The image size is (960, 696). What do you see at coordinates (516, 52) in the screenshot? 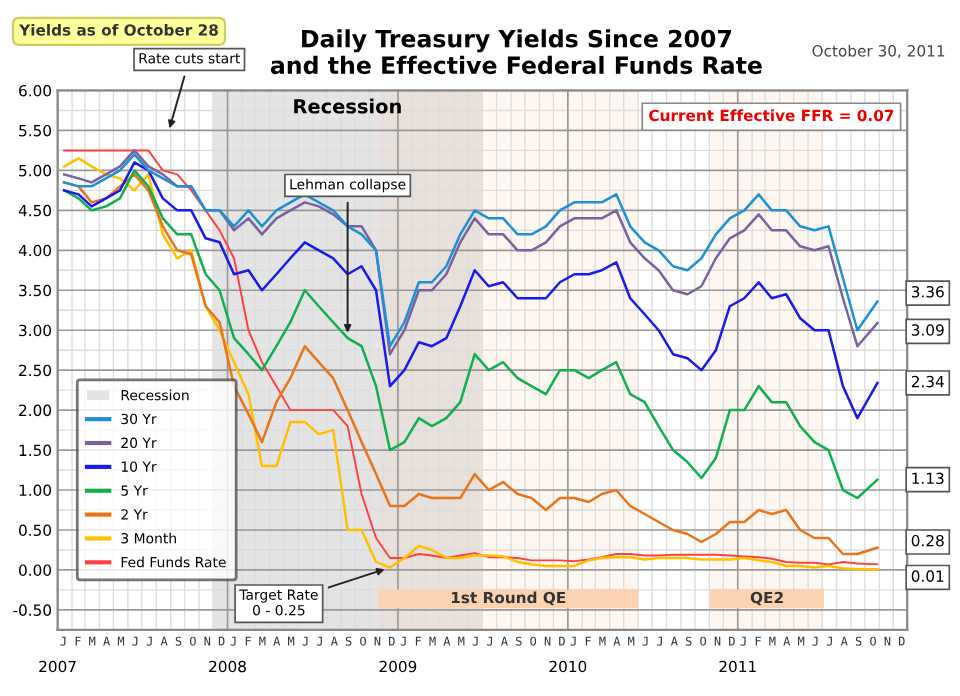
I see `chart-title: Daily Treasury Yields Since 2007 and the Effective Federal Funds Rate` at bounding box center [516, 52].